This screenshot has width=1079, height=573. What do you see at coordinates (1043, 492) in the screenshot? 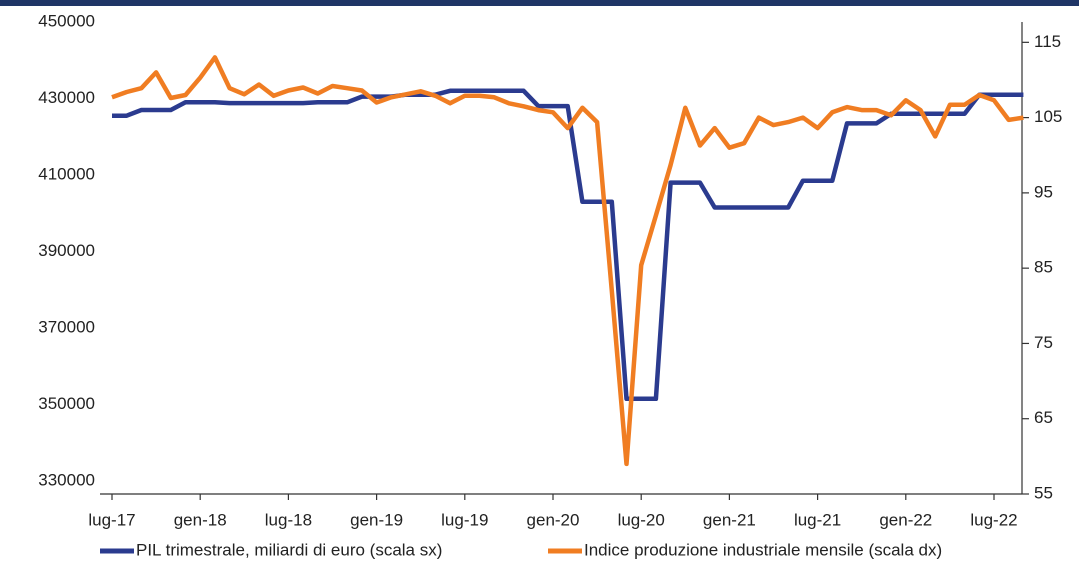
I see `y2-tick-label: 55` at bounding box center [1043, 492].